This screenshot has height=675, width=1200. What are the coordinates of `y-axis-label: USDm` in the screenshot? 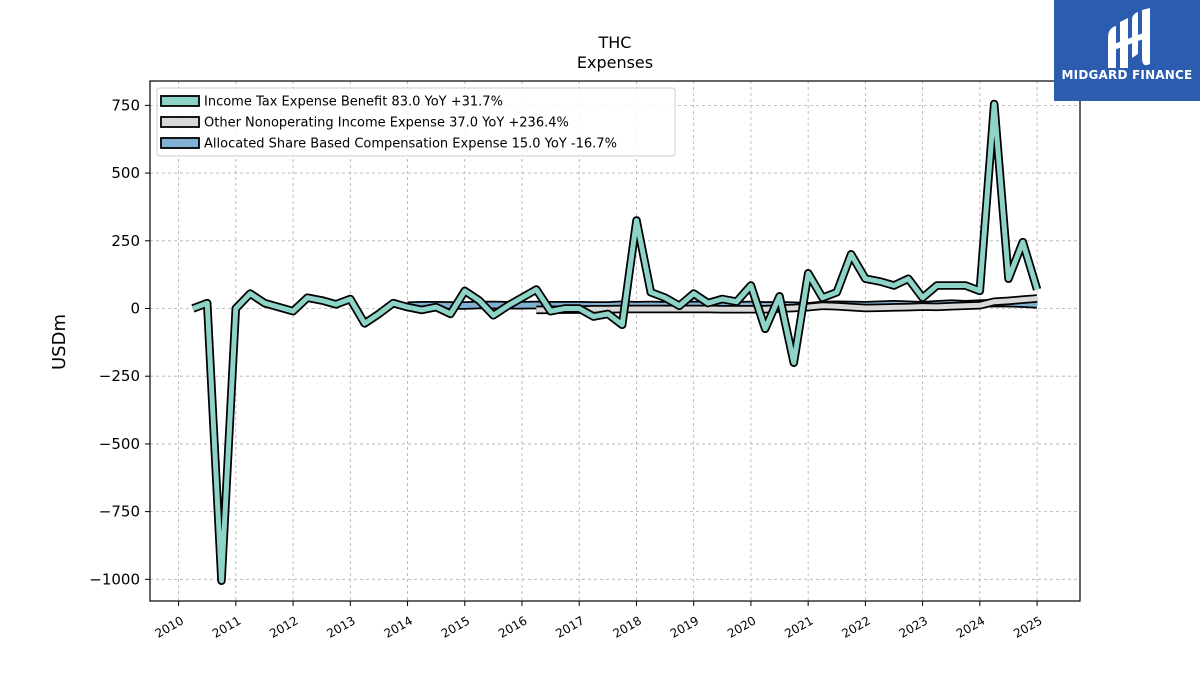 It's located at (59, 342).